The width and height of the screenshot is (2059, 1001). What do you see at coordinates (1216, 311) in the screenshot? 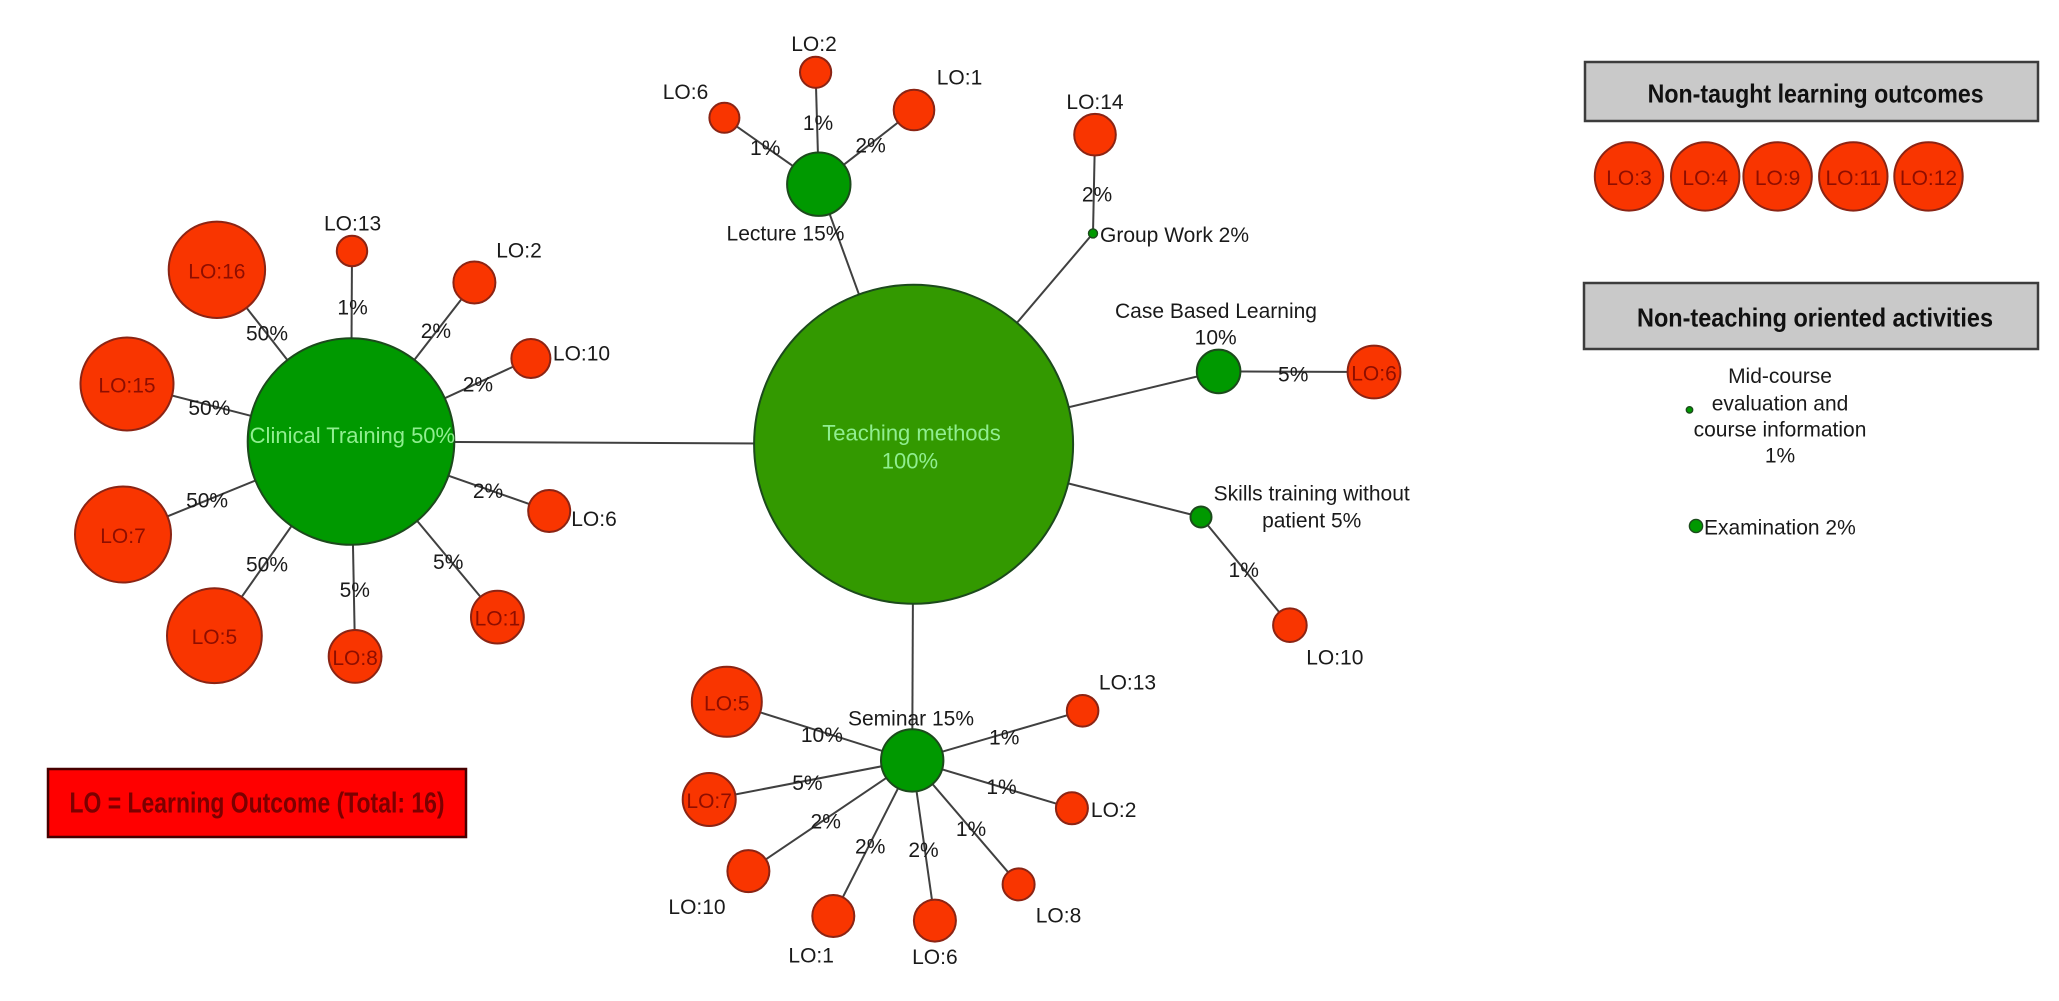
I see `svg-text: Case Based Learning` at bounding box center [1216, 311].